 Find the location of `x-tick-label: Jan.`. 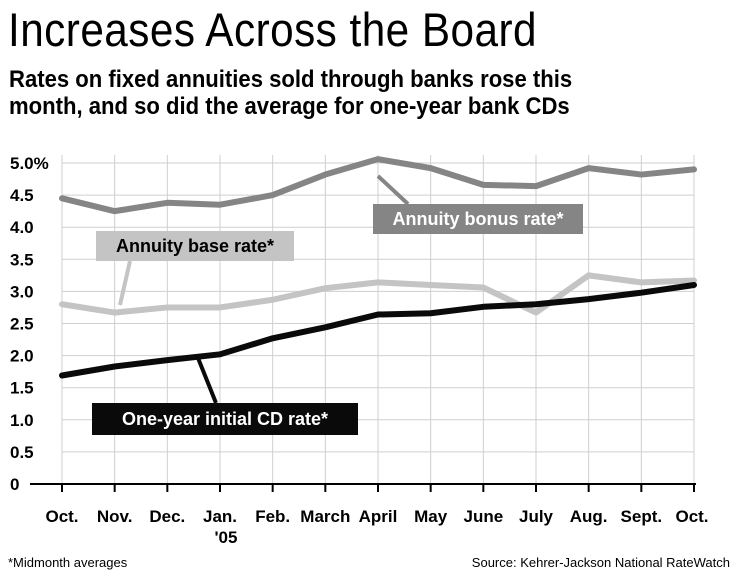

x-tick-label: Jan. is located at coordinates (220, 516).